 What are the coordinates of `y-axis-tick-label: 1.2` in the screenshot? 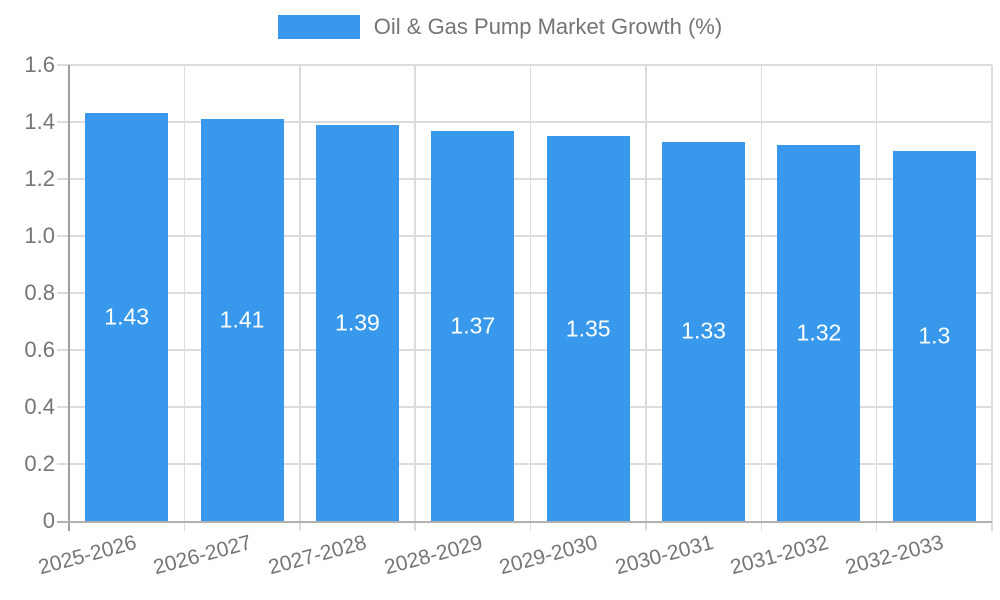 It's located at (39, 178).